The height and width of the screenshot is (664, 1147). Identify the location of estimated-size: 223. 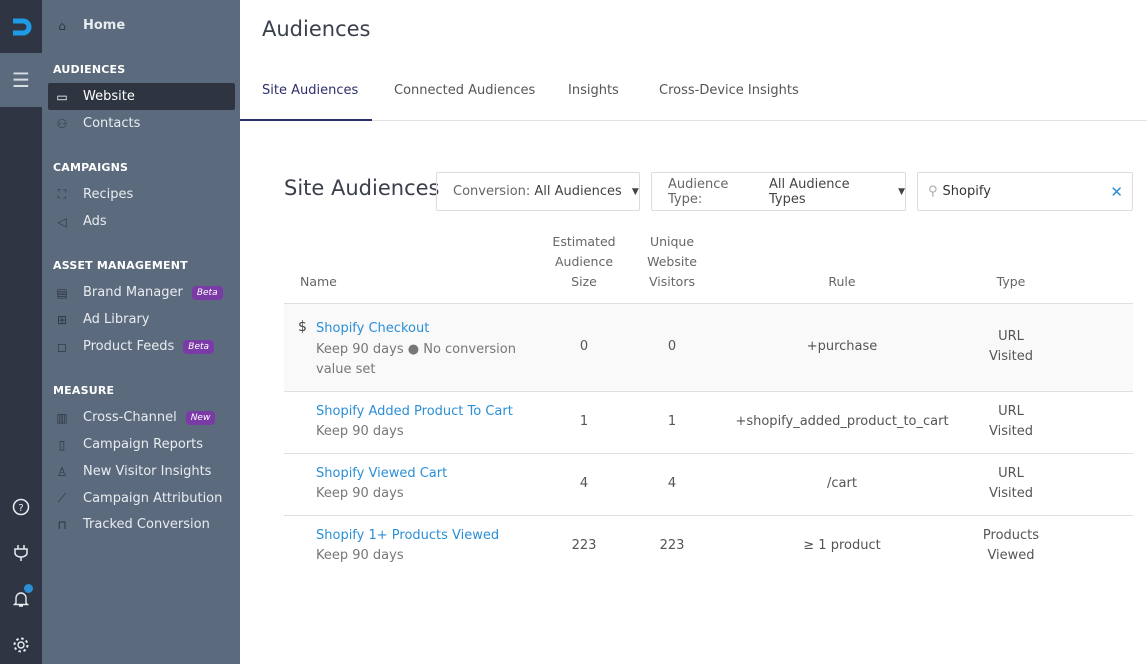
(584, 545).